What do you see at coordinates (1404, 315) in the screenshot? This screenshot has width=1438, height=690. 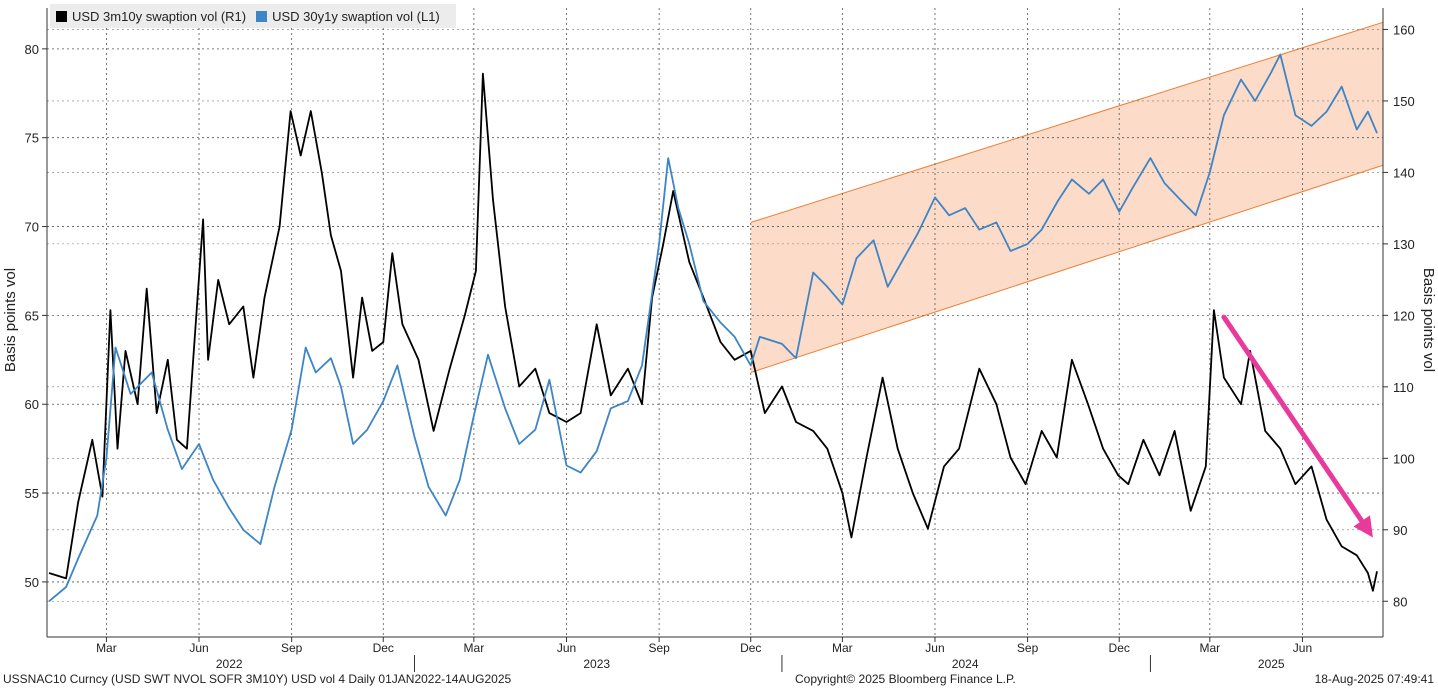 I see `y-right-tick-label: 120` at bounding box center [1404, 315].